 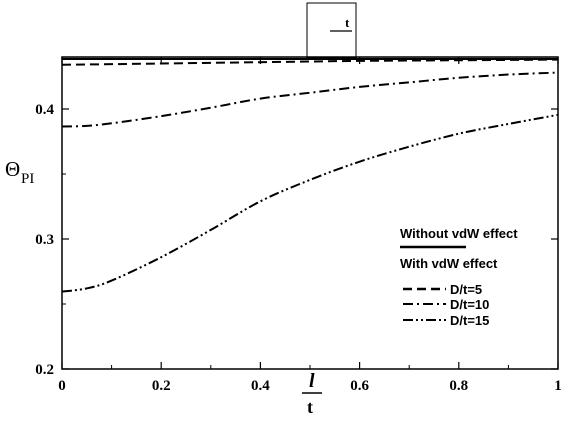 I want to click on legend-label-dt10: D/t=10, so click(x=469, y=304).